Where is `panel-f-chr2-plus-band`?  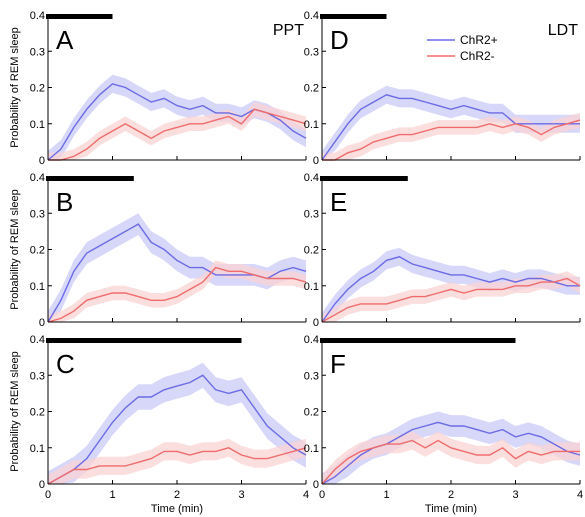
panel-f-chr2-plus-band is located at coordinates (451, 447).